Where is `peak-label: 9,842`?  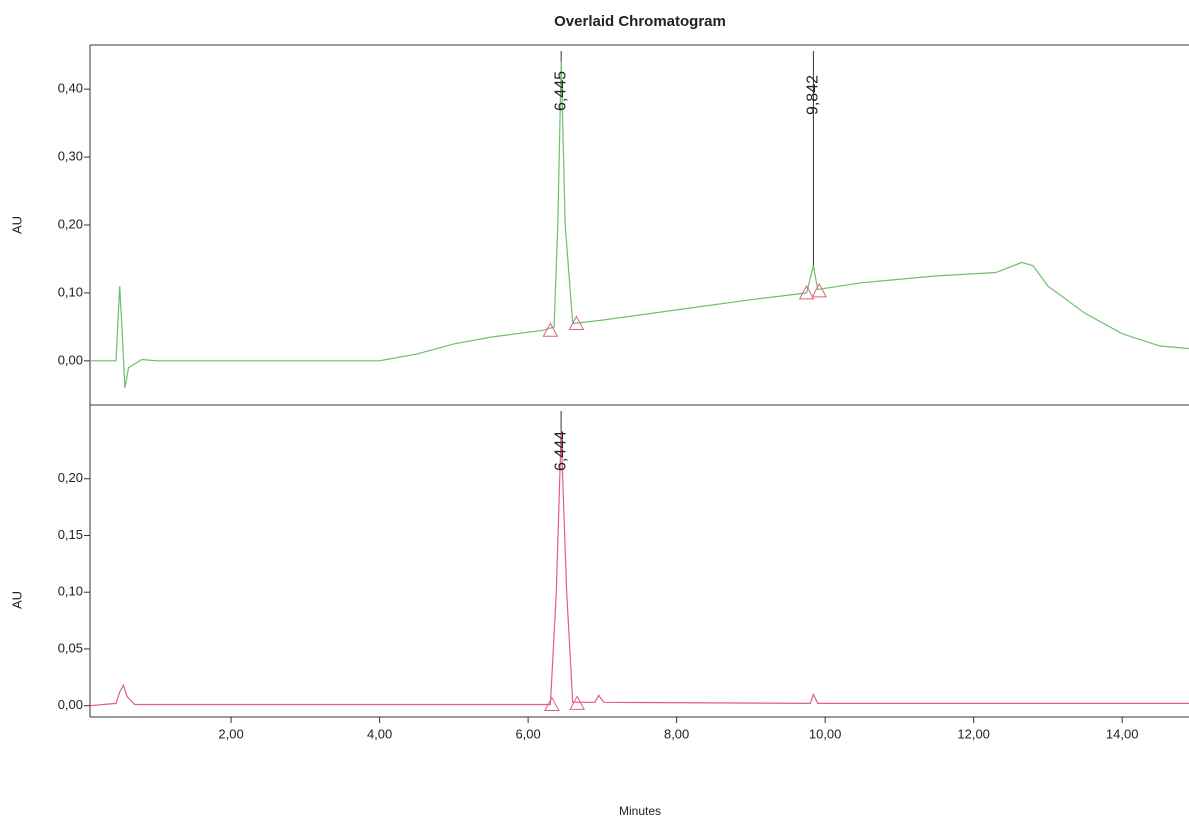
peak-label: 9,842 is located at coordinates (813, 95).